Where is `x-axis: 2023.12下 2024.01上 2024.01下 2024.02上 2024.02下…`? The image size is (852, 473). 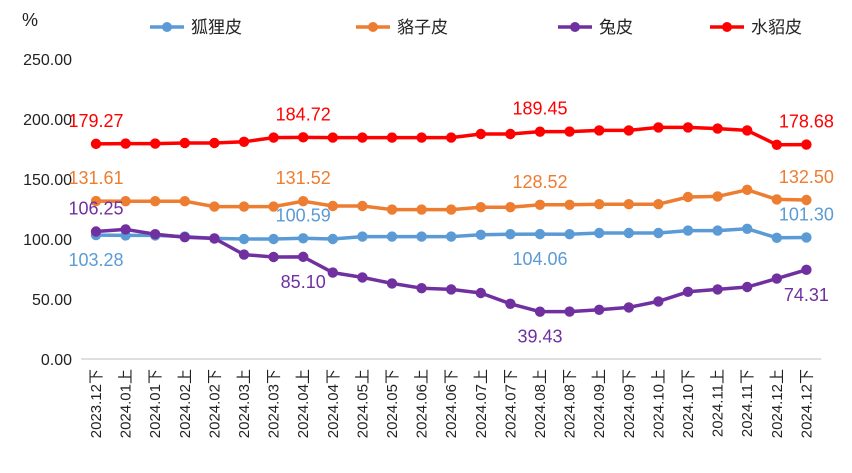 x-axis: 2023.12下 2024.01上 2024.01下 2024.02上 2024.02下… is located at coordinates (451, 398).